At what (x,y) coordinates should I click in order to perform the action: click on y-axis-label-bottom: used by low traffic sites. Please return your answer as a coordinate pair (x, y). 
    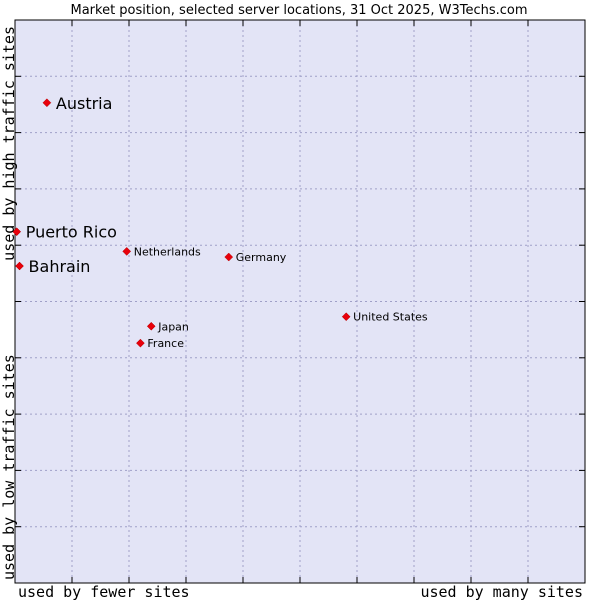
    Looking at the image, I should click on (9, 467).